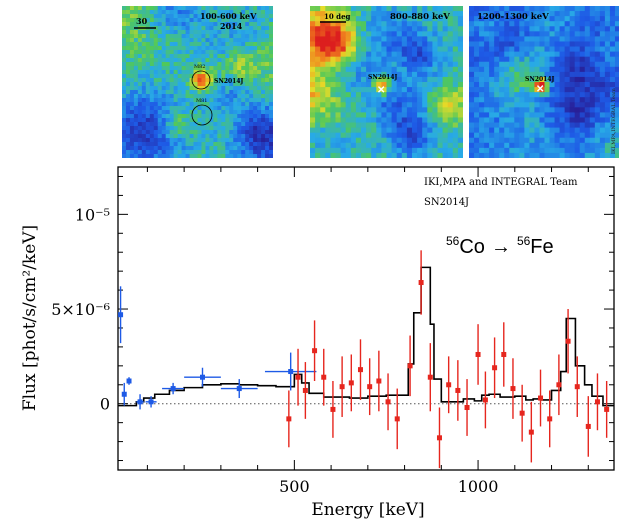 Image resolution: width=619 pixels, height=528 pixels. I want to click on annotation-source: SN2014J, so click(446, 202).